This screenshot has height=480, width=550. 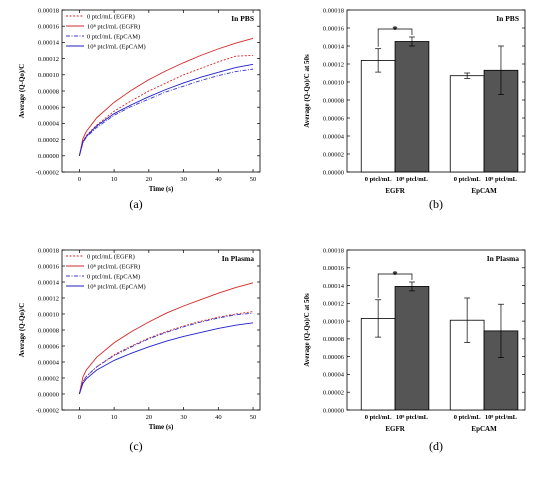 What do you see at coordinates (183, 179) in the screenshot?
I see `x-tick-label-a: 30` at bounding box center [183, 179].